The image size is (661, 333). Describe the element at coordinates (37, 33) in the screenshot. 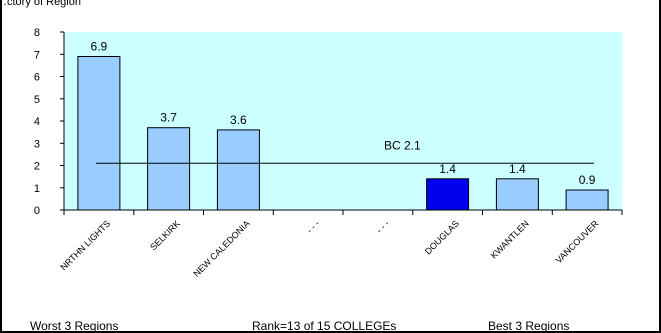

I see `y-tick-label: 8` at that location.